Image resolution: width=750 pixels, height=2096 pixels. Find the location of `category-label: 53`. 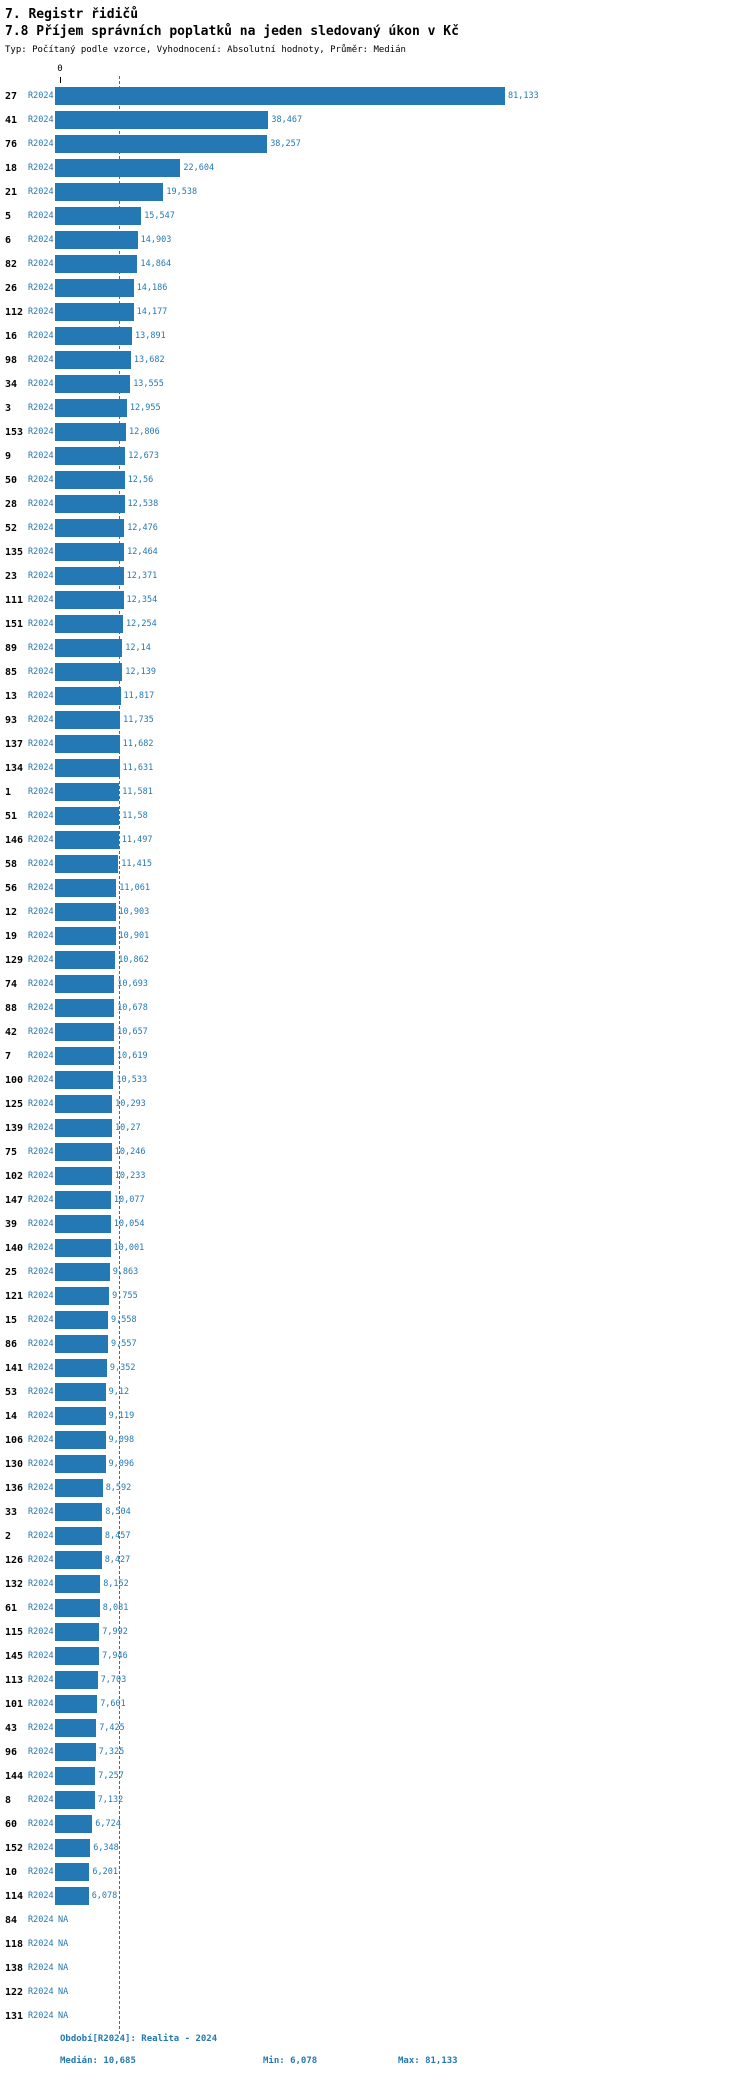

category-label: 53 is located at coordinates (11, 1392).